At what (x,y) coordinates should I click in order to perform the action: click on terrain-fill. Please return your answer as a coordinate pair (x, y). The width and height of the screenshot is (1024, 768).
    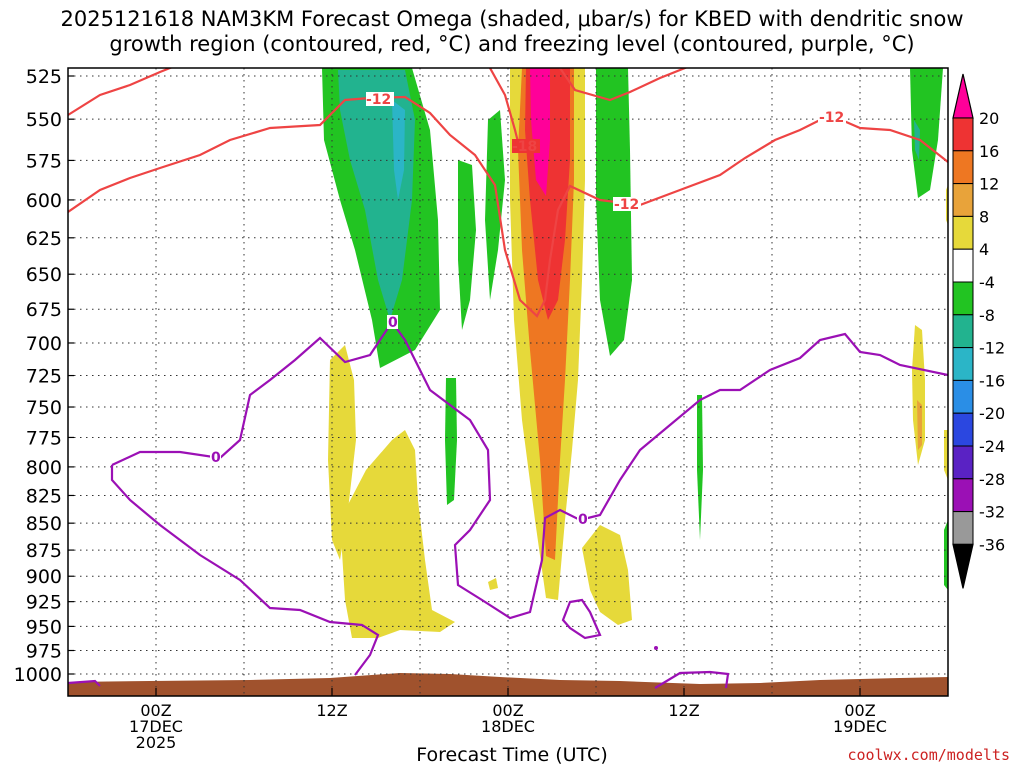
    Looking at the image, I should click on (508, 684).